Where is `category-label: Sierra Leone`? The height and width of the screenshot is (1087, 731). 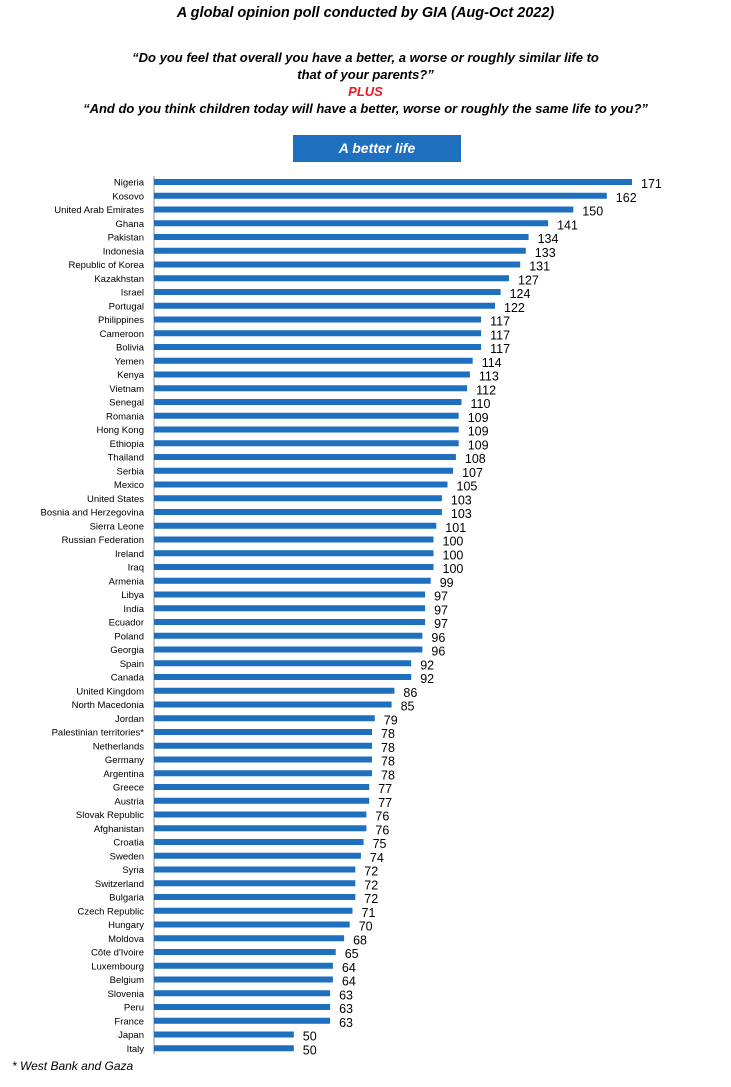 category-label: Sierra Leone is located at coordinates (117, 526).